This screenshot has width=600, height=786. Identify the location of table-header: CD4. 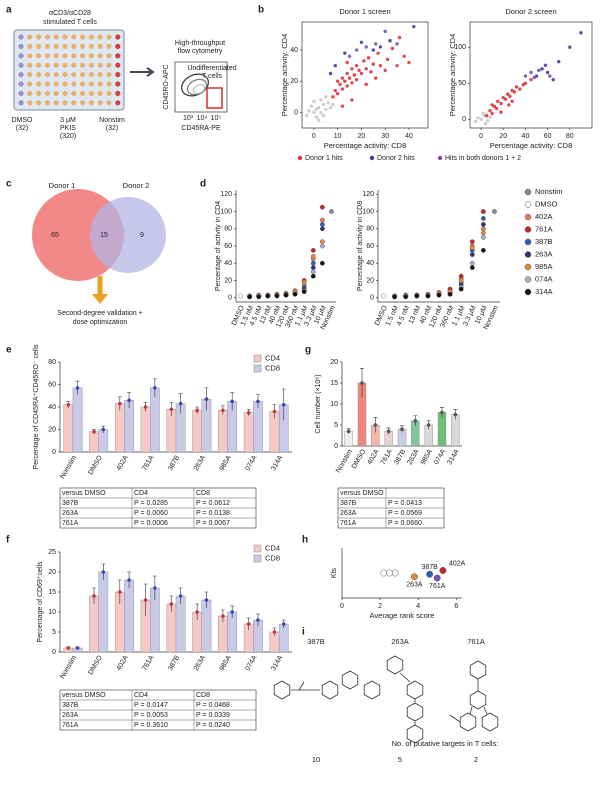
(141, 493).